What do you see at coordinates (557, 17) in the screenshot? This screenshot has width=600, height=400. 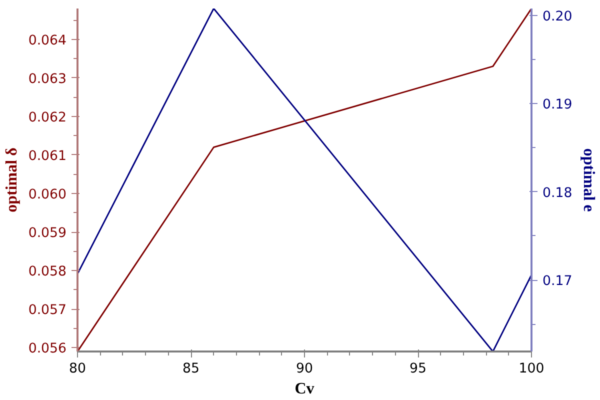 I see `y2-tick-label: 0.20` at bounding box center [557, 17].